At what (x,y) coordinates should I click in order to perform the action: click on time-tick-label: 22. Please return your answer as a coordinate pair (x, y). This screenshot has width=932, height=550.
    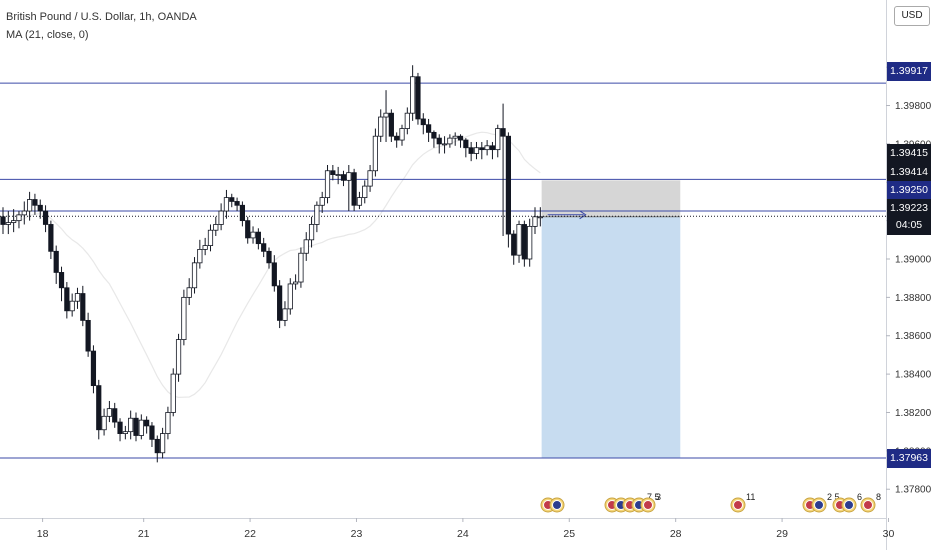
    Looking at the image, I should click on (250, 534).